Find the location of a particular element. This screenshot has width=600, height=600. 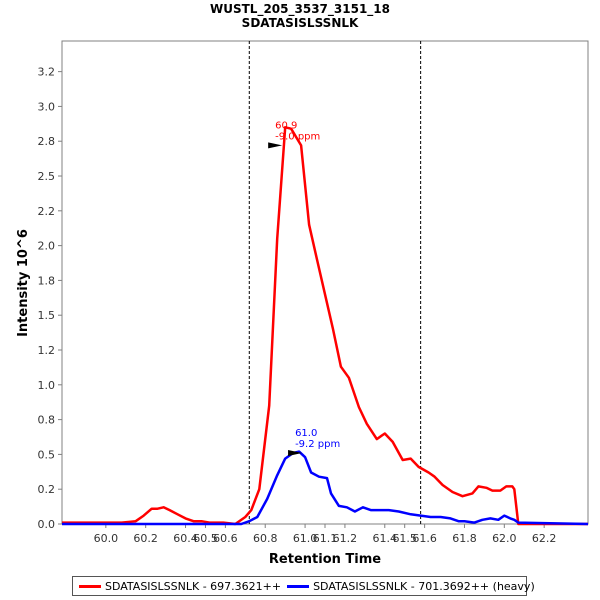

legend-item-light: SDATASISLSSNLK - 697.3621++ is located at coordinates (180, 586).